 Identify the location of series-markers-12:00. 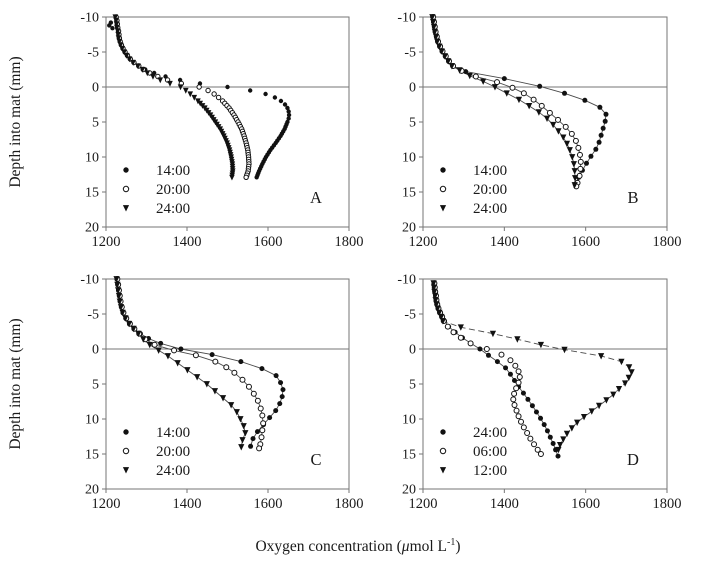
(532, 367).